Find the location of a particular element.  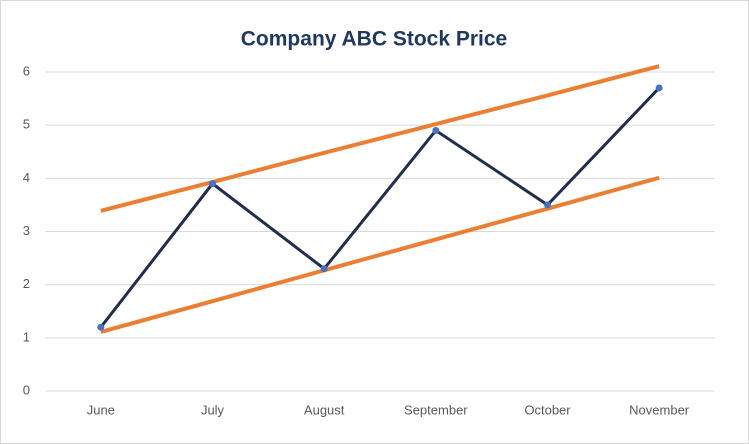

x-tick-label: October is located at coordinates (547, 409).